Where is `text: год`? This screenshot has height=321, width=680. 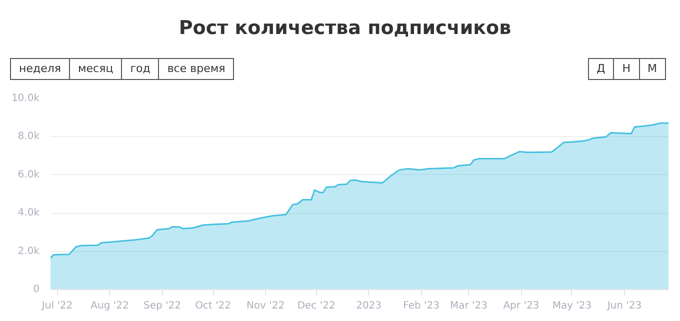
text: год is located at coordinates (140, 69).